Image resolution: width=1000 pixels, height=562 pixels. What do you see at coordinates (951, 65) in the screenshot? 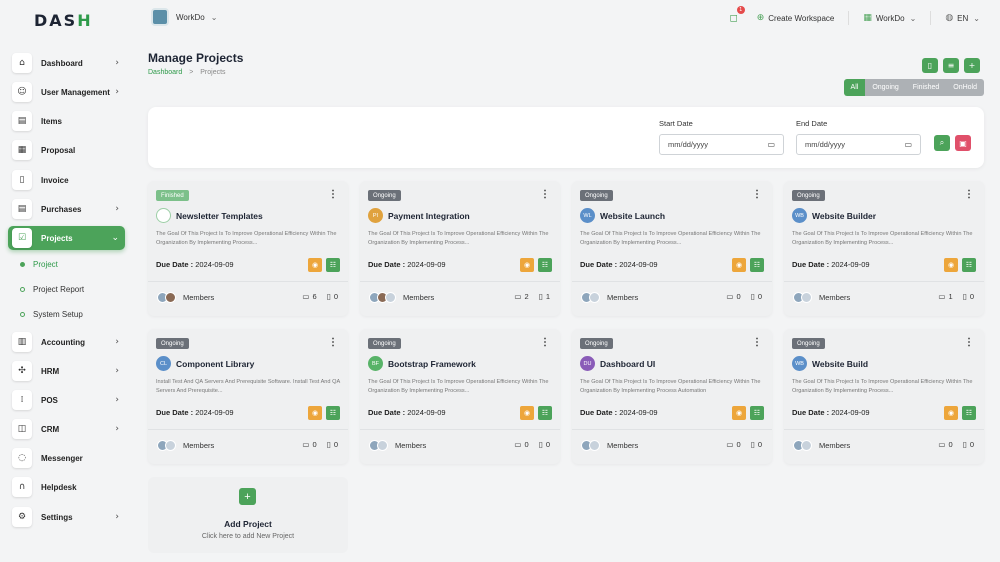
I see `list-view-button: ≡` at bounding box center [951, 65].